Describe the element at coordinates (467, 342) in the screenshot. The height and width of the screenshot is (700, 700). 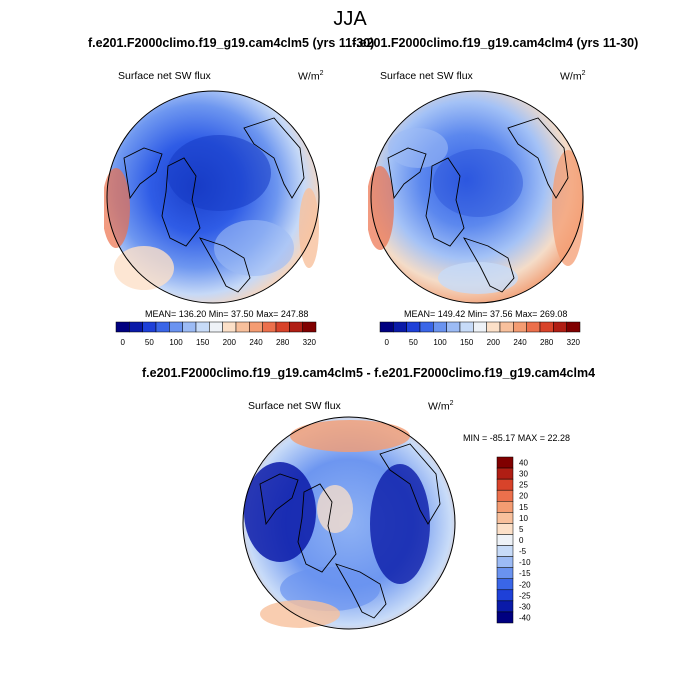
I see `panel2-colorbar-tick-label: 150` at that location.